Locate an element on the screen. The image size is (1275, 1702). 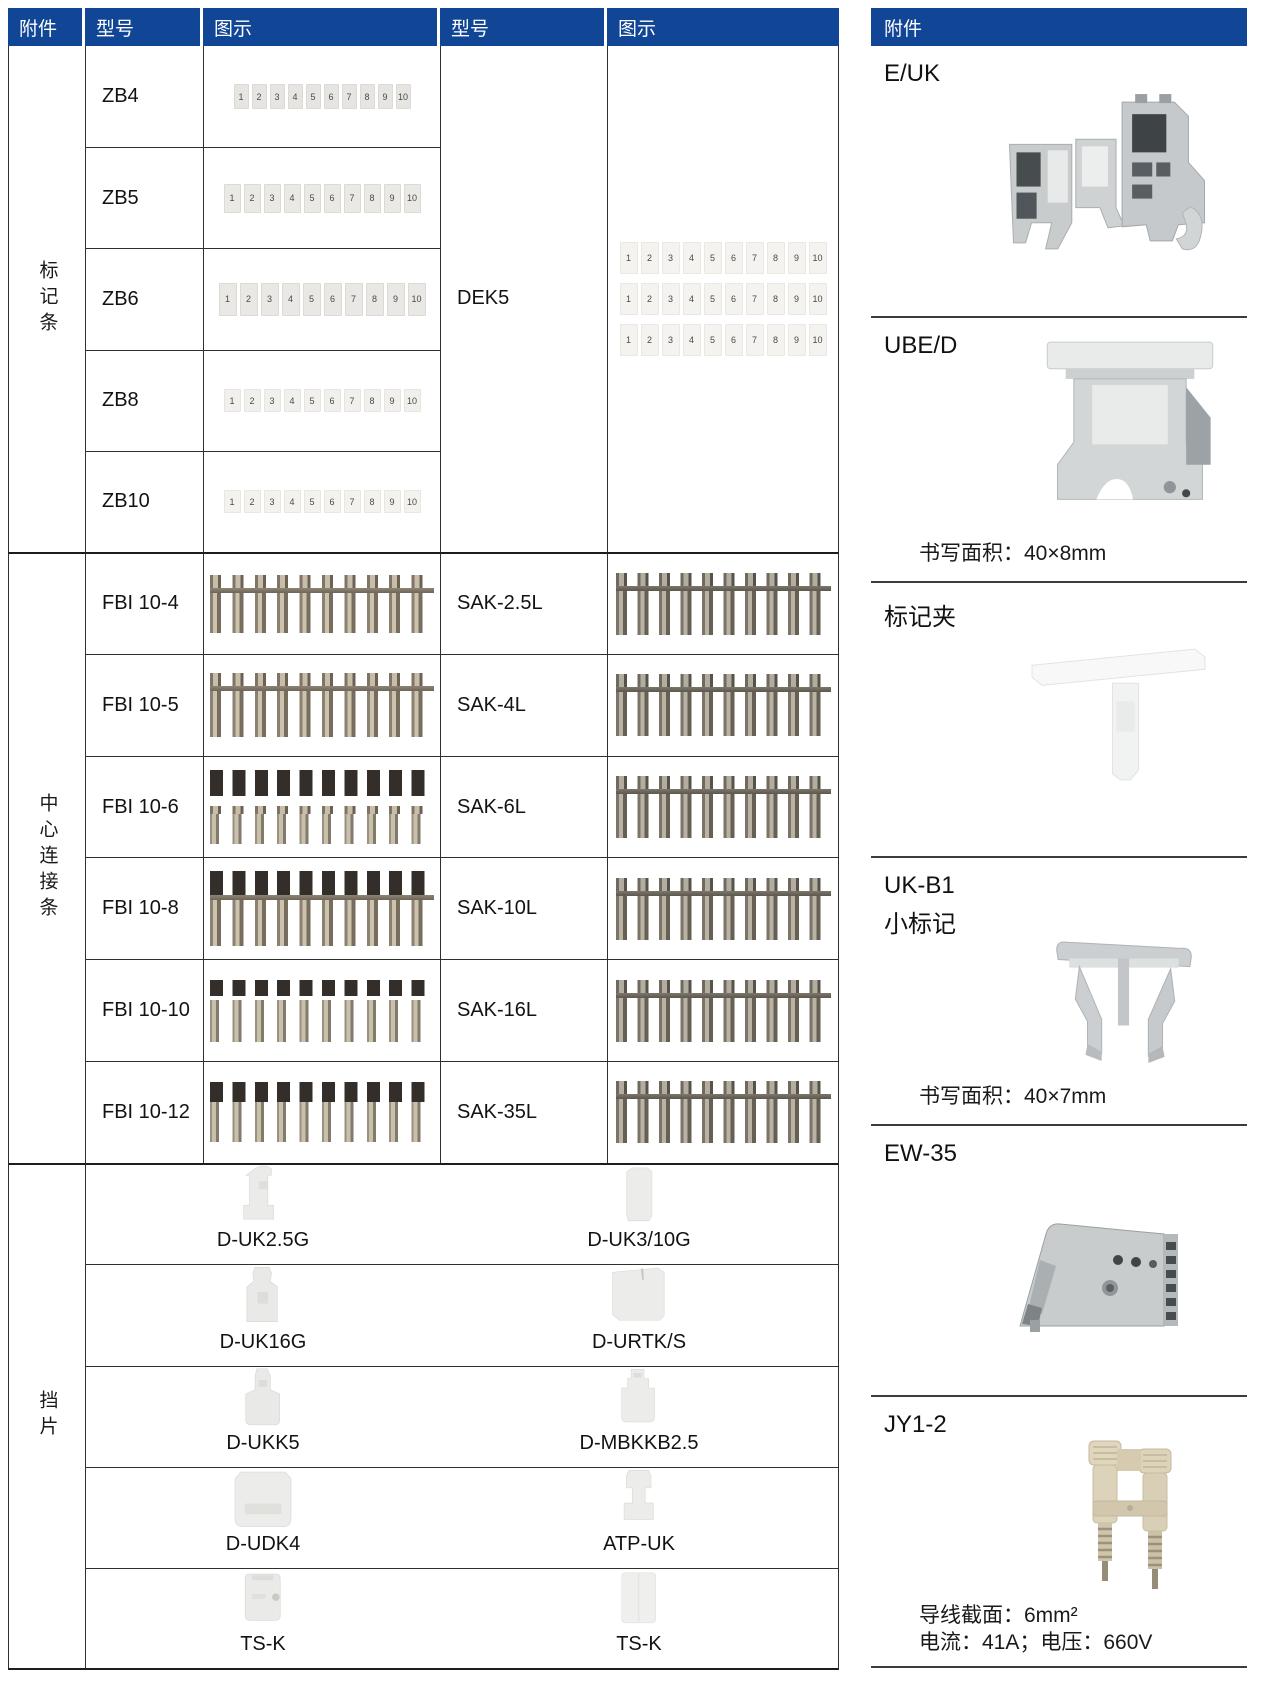
zb5-marker-strip: 1 2 3 4 5 6 7 8 9 10 is located at coordinates (322, 198).